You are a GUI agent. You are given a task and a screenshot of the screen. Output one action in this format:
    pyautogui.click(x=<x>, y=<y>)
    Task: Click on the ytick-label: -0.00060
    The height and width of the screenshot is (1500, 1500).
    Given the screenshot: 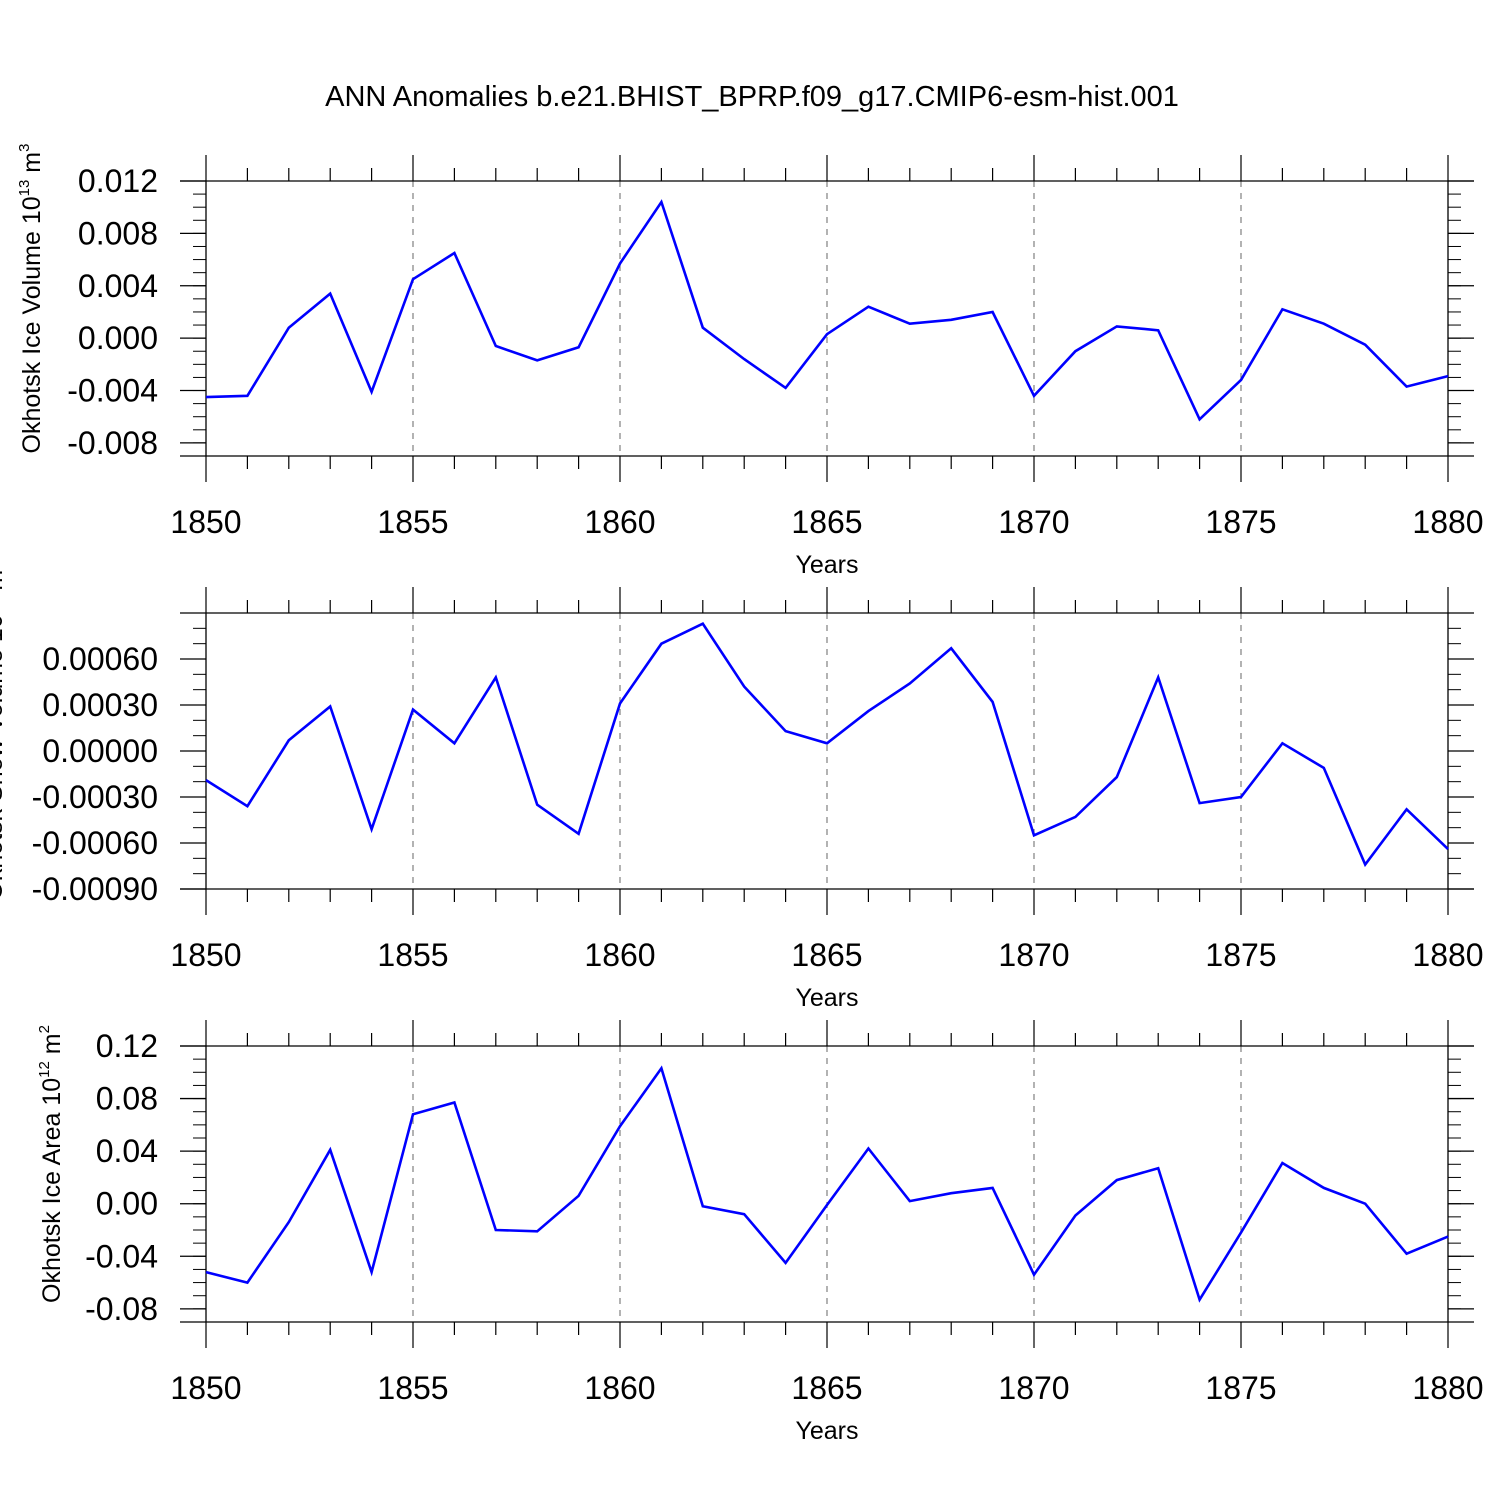 What is the action you would take?
    pyautogui.click(x=95, y=843)
    